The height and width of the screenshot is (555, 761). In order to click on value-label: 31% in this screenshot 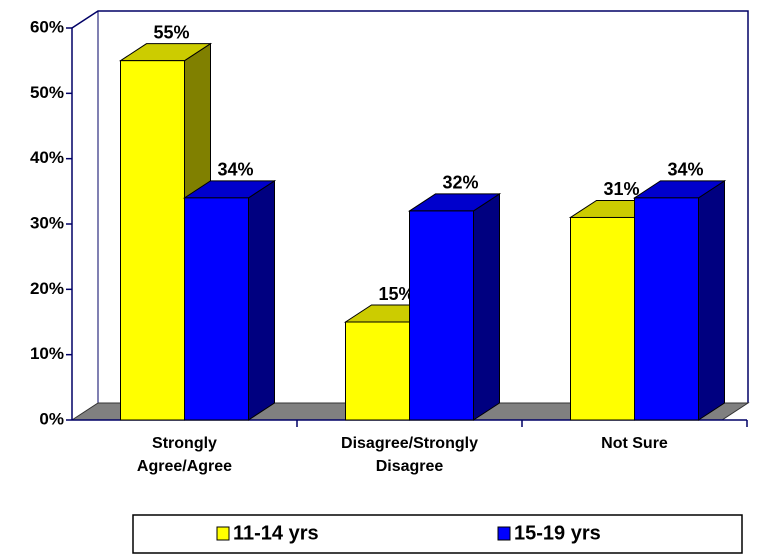, I will do `click(621, 189)`.